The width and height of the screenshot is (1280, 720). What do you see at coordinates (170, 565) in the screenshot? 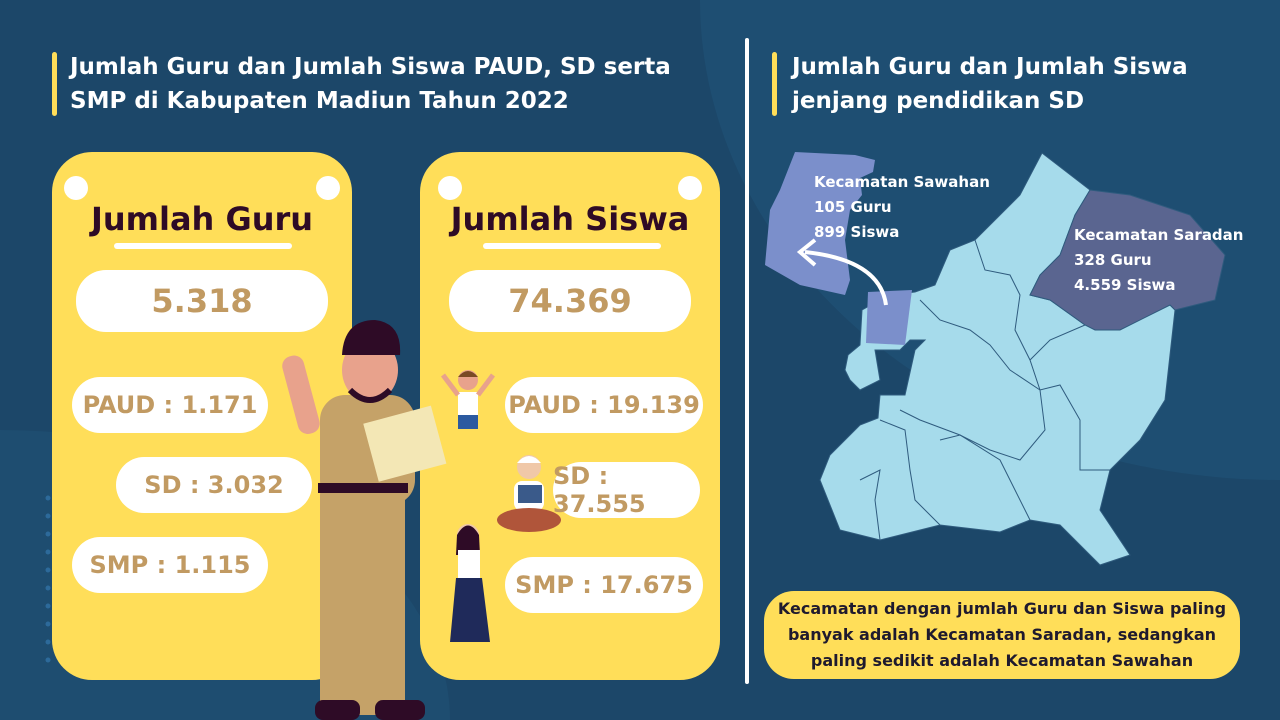
I see `guru-smp: SMP : 1.115` at bounding box center [170, 565].